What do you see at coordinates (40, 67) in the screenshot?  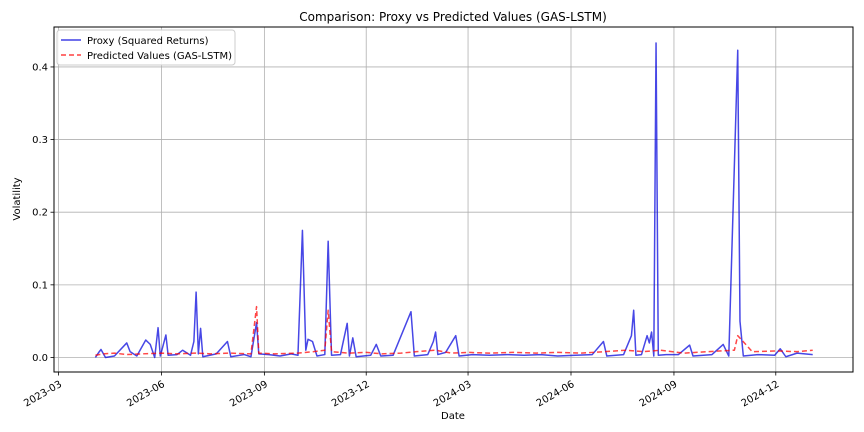 I see `y-tick-label: 0.4` at bounding box center [40, 67].